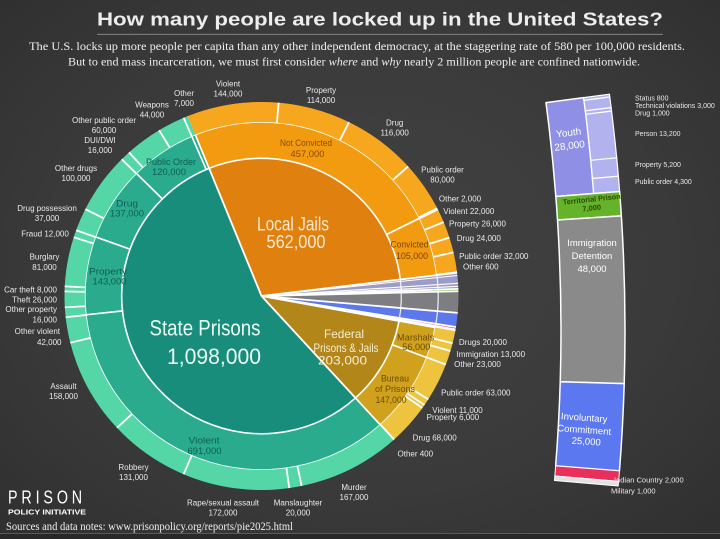  I want to click on svg-text: 100,000, so click(76, 178).